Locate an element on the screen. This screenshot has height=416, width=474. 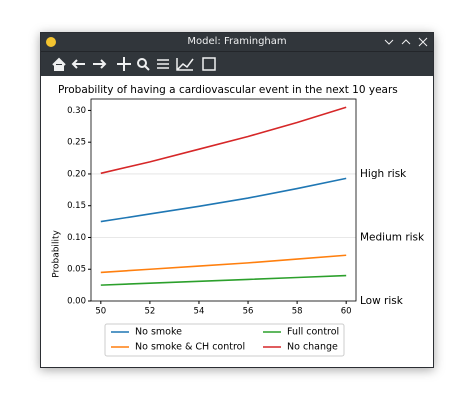
y-tick-label: 0.05 is located at coordinates (76, 270).